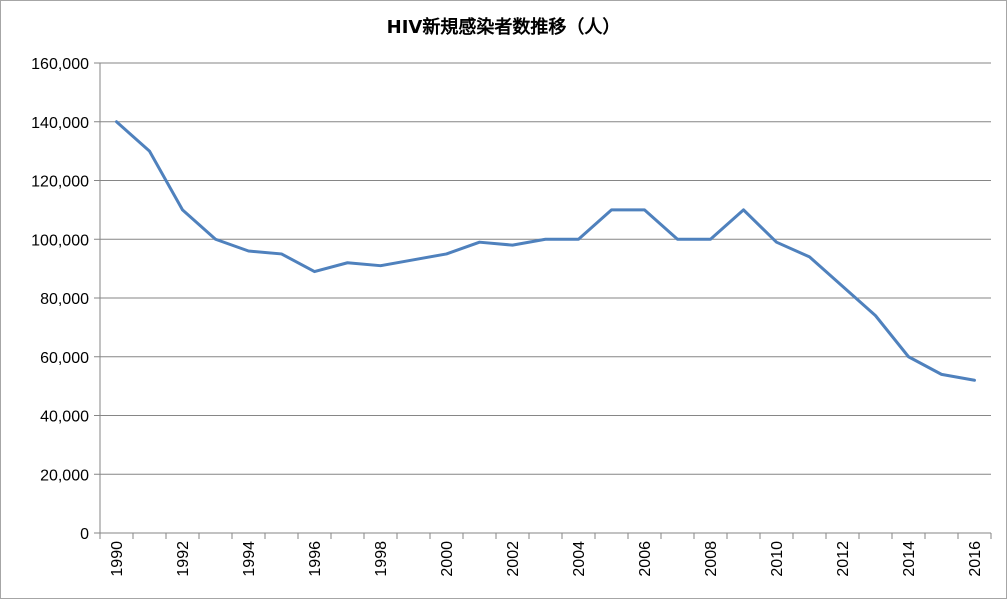  Describe the element at coordinates (64, 299) in the screenshot. I see `y-tick-label: 80,000` at that location.